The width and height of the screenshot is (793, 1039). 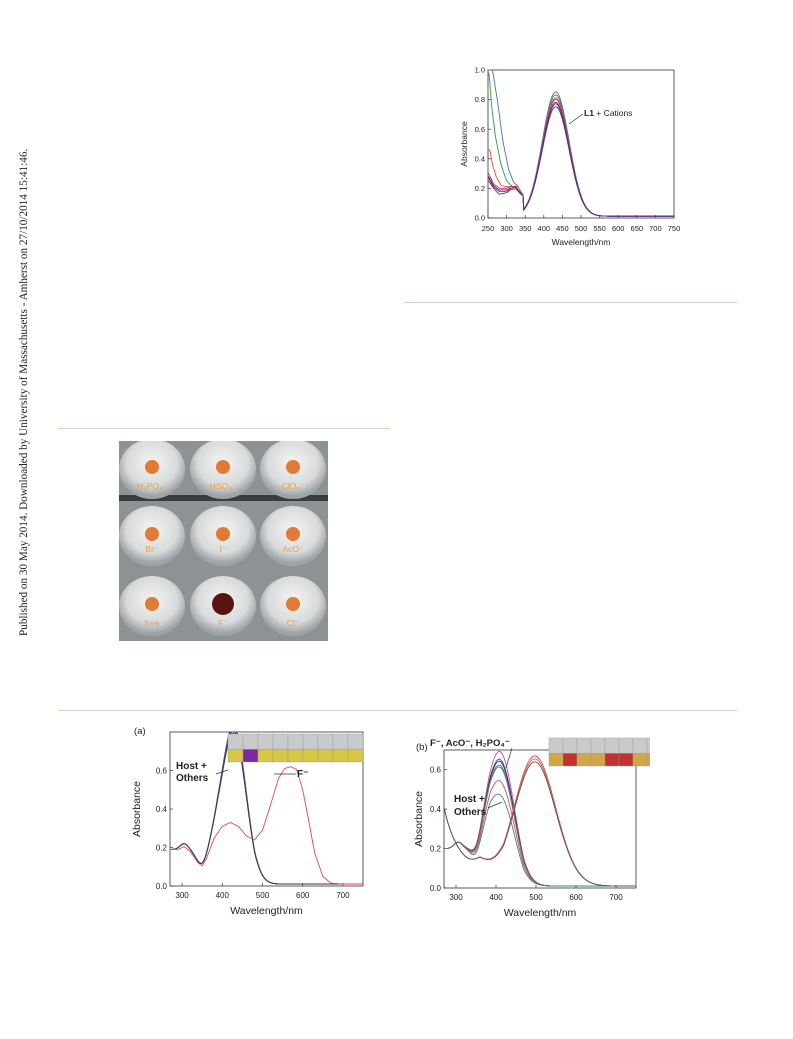 What do you see at coordinates (674, 228) in the screenshot?
I see `x-tick-label: 750` at bounding box center [674, 228].